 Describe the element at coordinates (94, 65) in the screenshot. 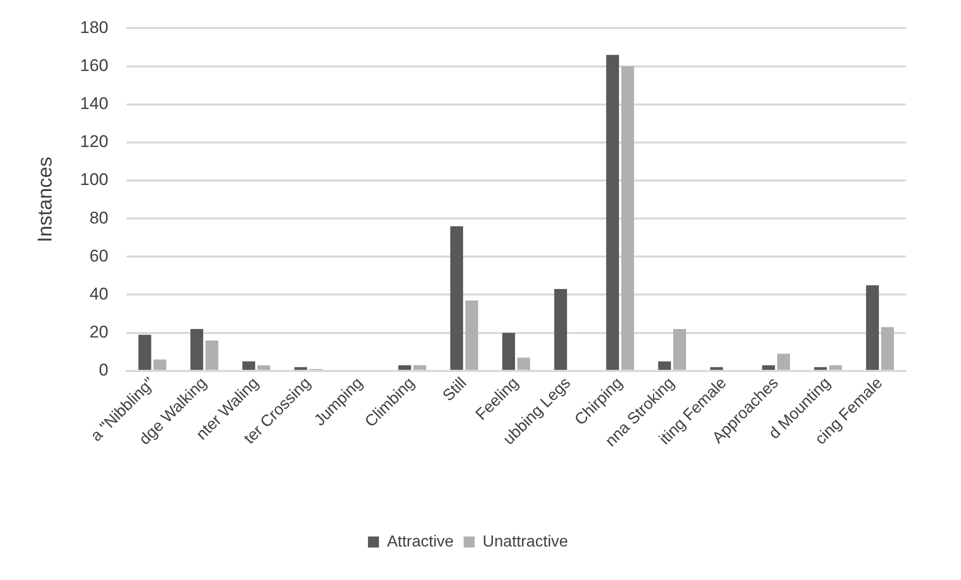

I see `y-tick-label: 160` at that location.